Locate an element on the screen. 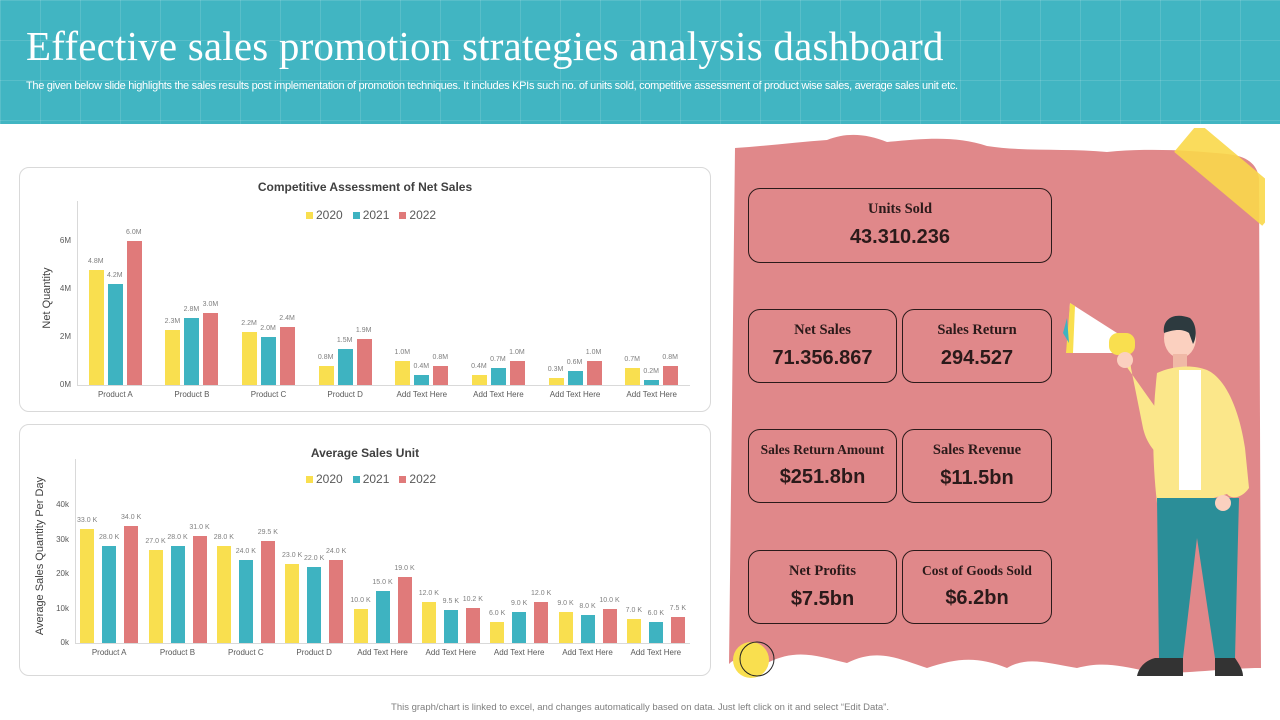  data-label: 28.0 K is located at coordinates (223, 538).